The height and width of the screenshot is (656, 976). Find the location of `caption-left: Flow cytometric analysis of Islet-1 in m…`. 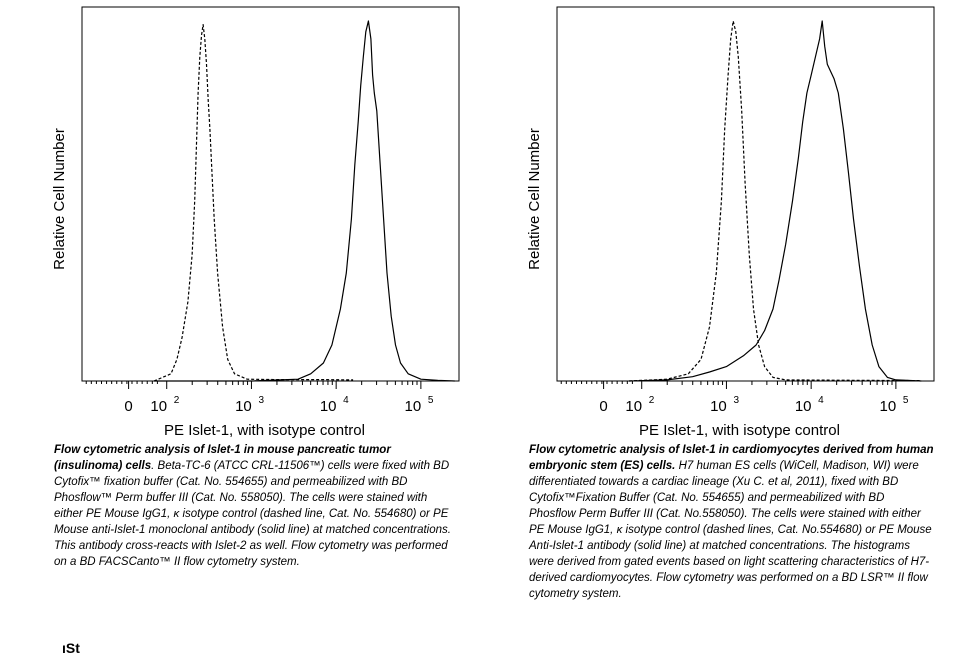

caption-left: Flow cytometric analysis of Islet-1 in m… is located at coordinates (256, 506).